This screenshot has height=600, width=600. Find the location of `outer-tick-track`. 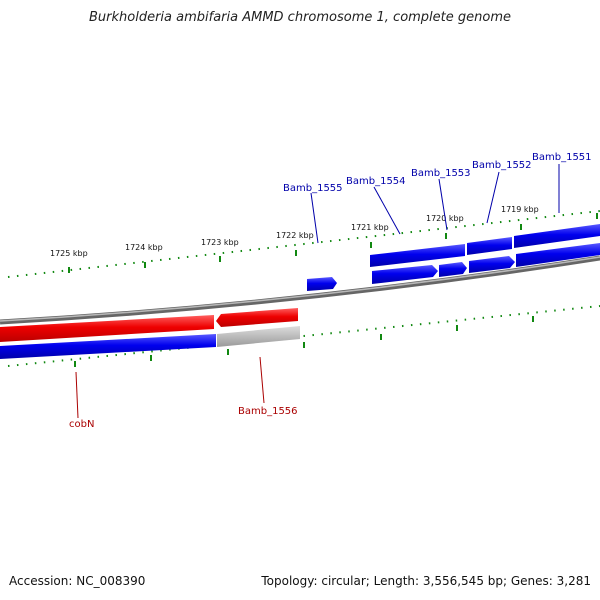

outer-tick-track is located at coordinates (303, 244).